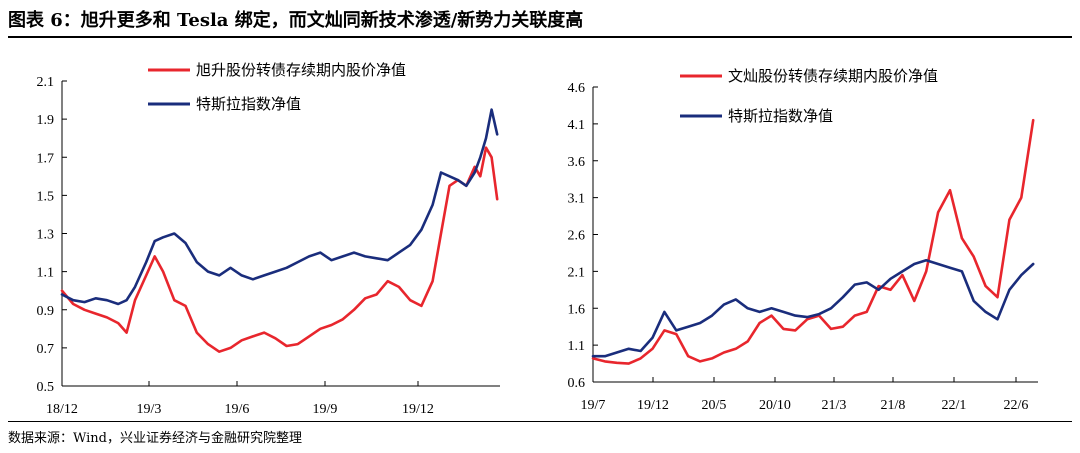  I want to click on chart2-x-tick-label: 21/8, so click(893, 405).